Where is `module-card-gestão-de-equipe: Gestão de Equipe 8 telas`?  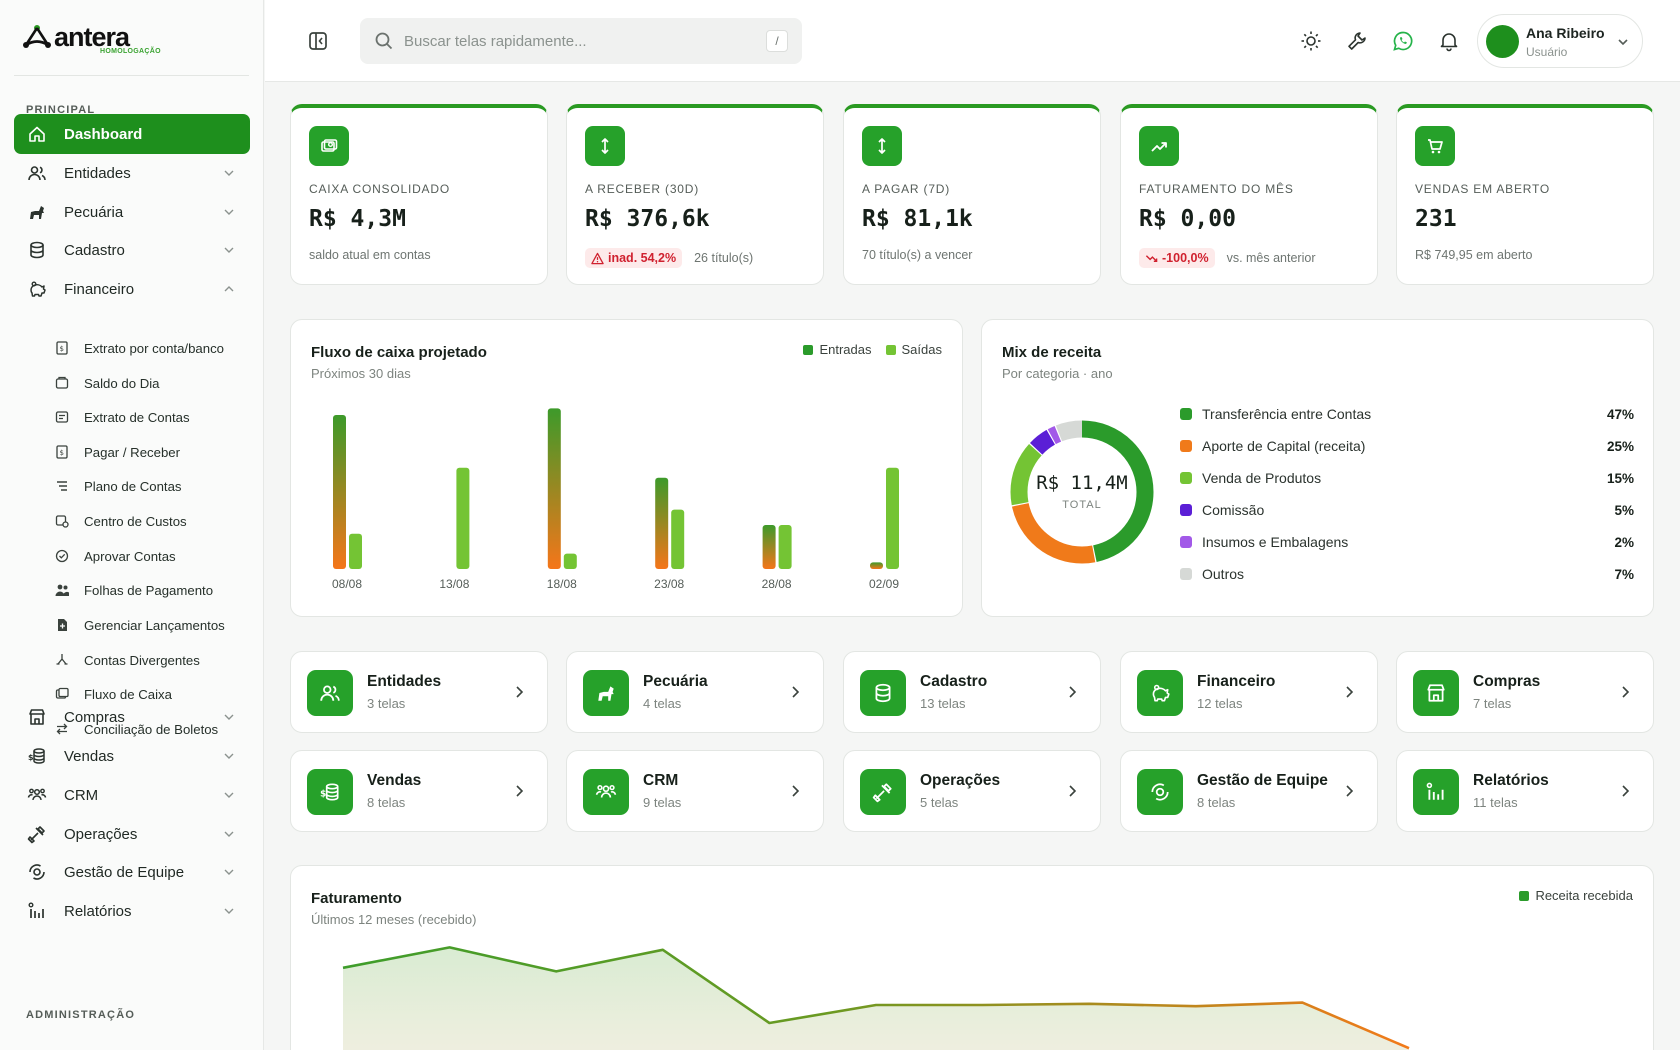 module-card-gestão-de-equipe: Gestão de Equipe 8 telas is located at coordinates (1249, 791).